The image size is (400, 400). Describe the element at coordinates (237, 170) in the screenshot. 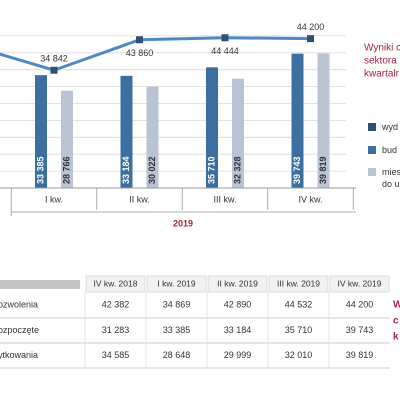

I see `bar-value-label: 32 328` at that location.